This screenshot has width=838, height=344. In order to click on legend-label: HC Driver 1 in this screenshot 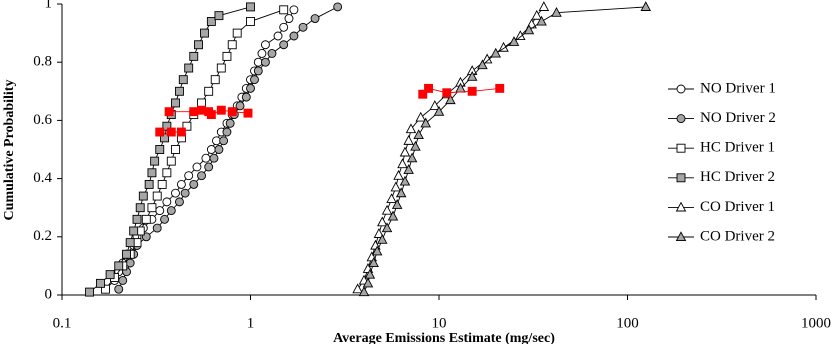, I will do `click(737, 148)`.